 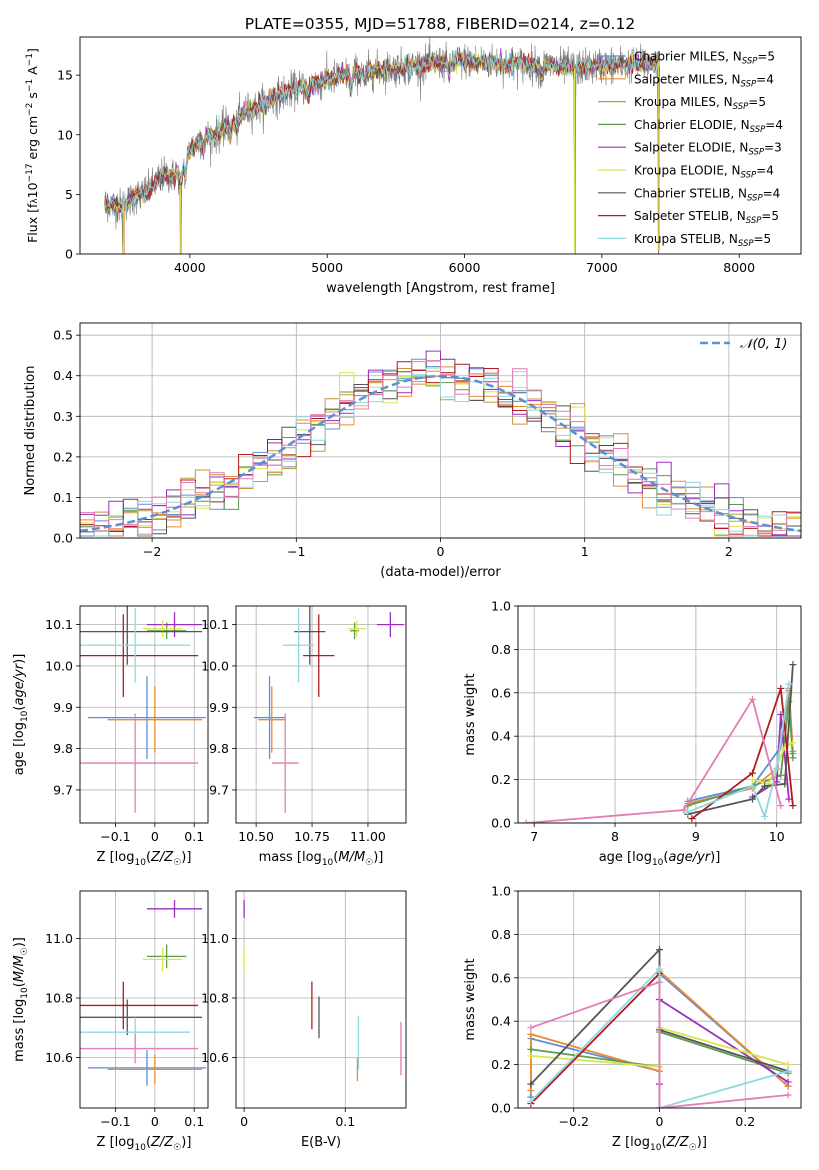 What do you see at coordinates (328, 709) in the screenshot?
I see `plot-area-age_vs_mass` at bounding box center [328, 709].